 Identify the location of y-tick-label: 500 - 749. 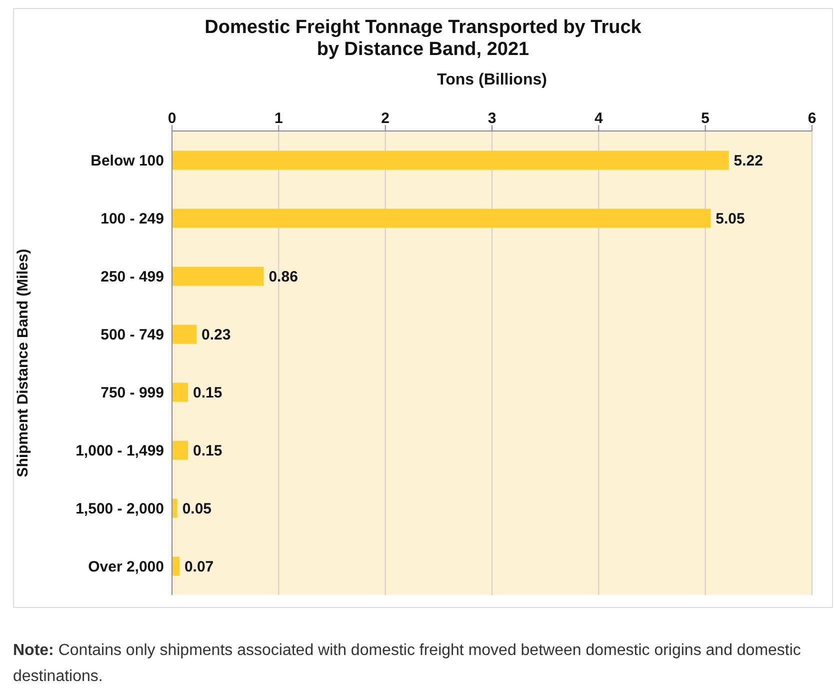
(132, 335).